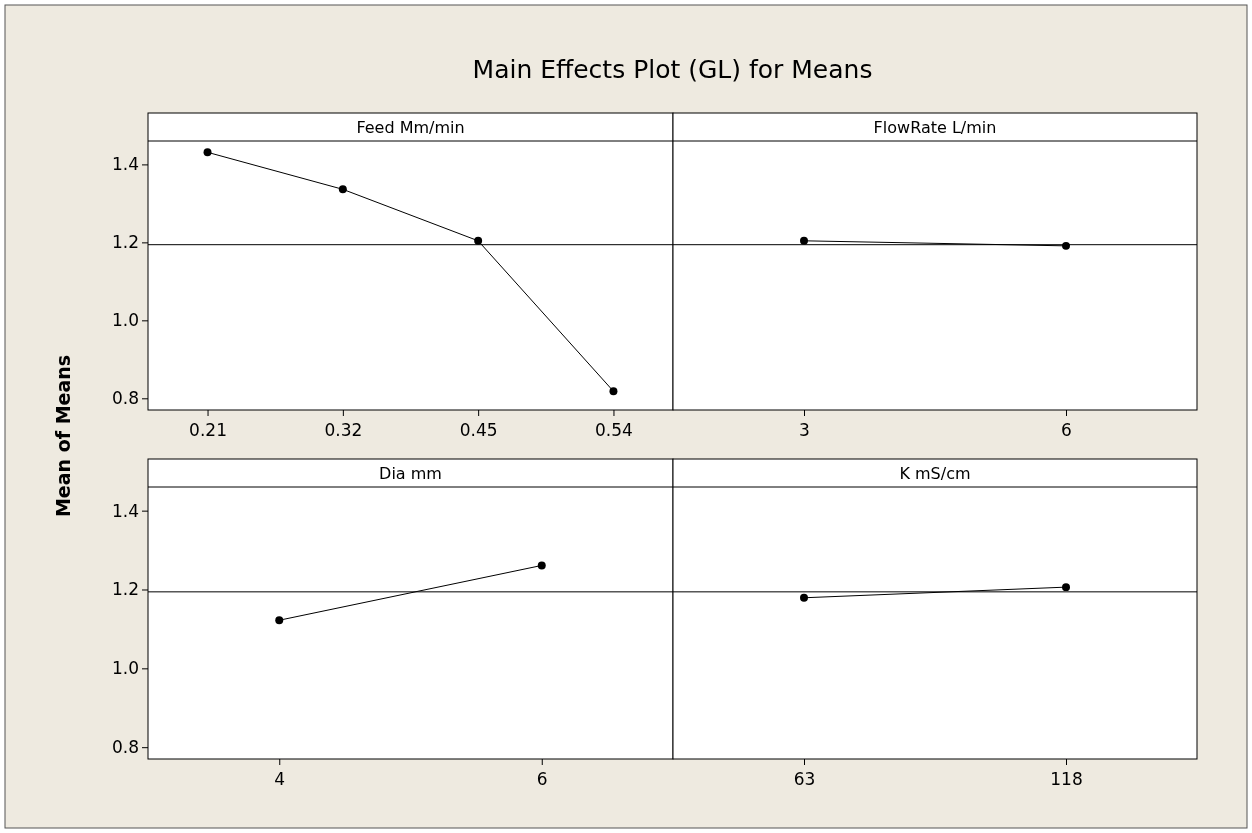  I want to click on x-tick-label: 118, so click(1066, 779).